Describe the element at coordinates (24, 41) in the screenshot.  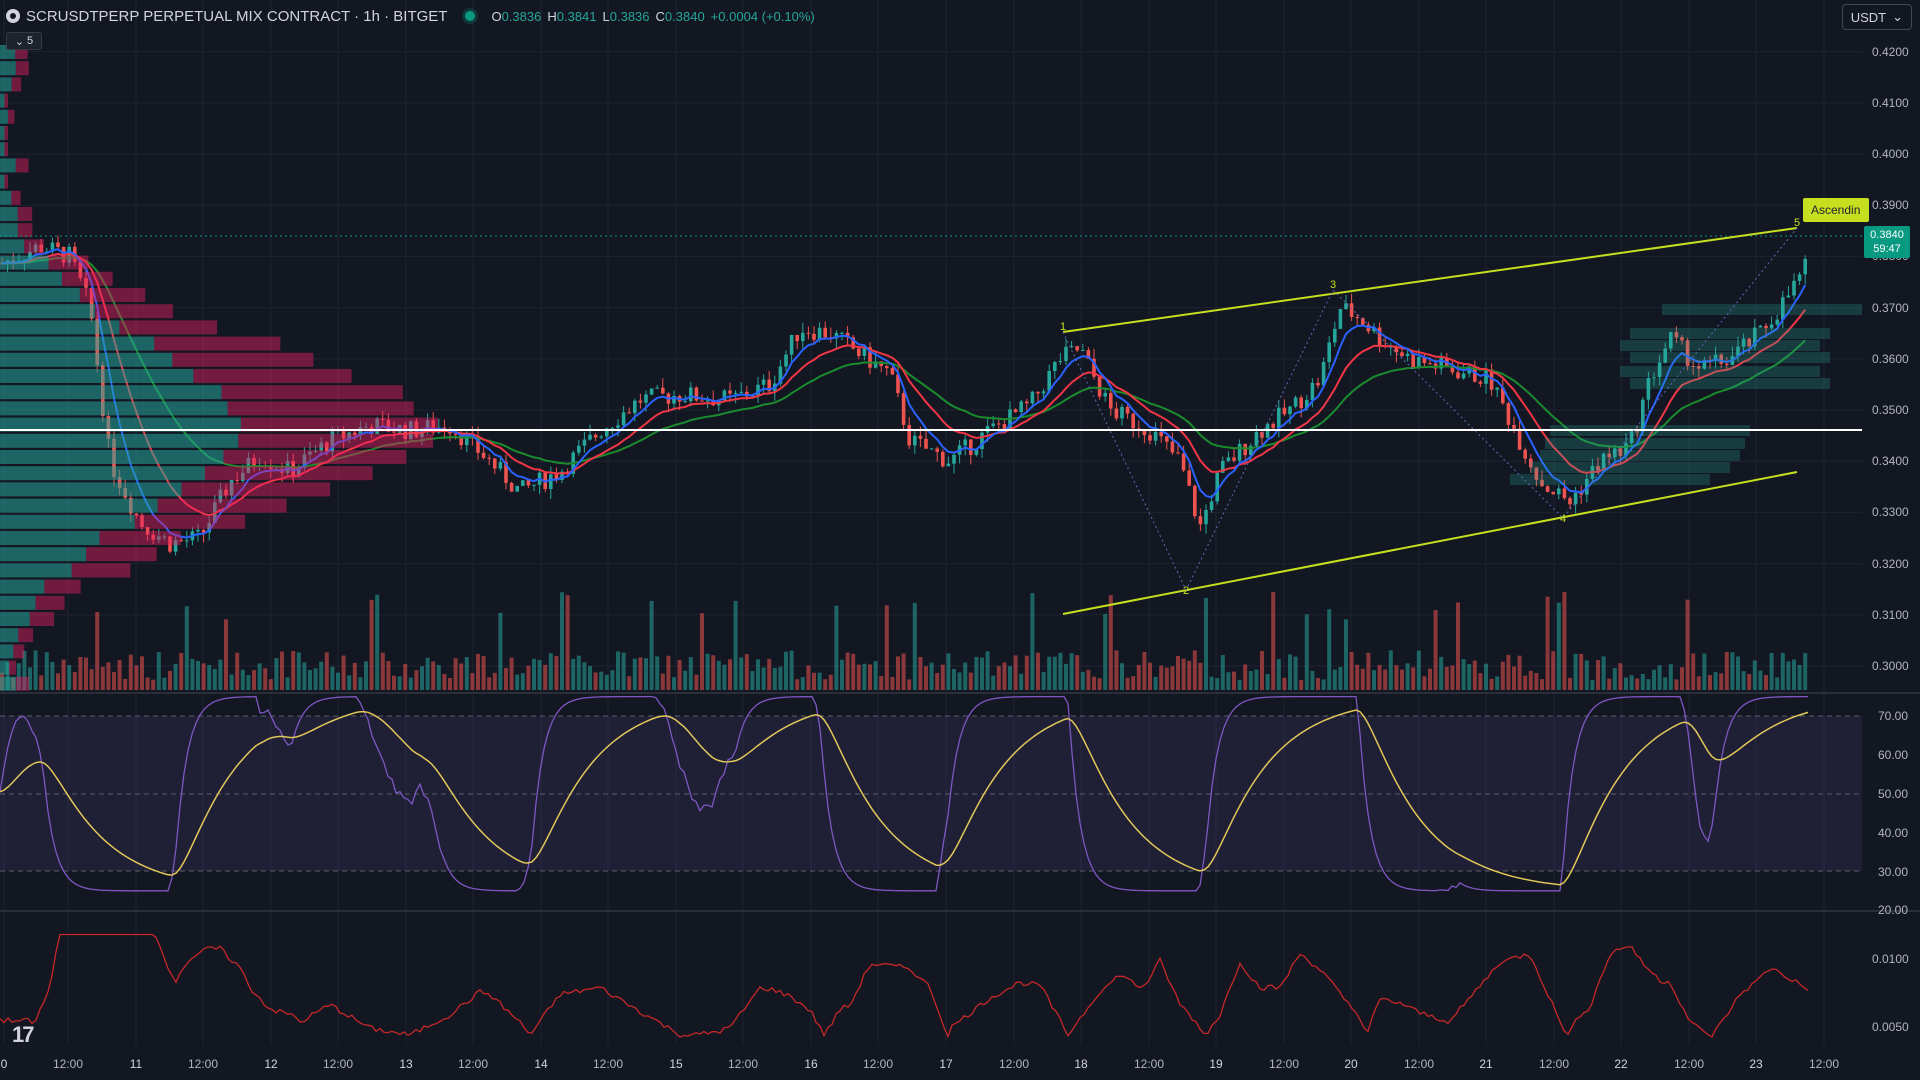
I see `collapse-indicators-button: ⌄ 5` at that location.